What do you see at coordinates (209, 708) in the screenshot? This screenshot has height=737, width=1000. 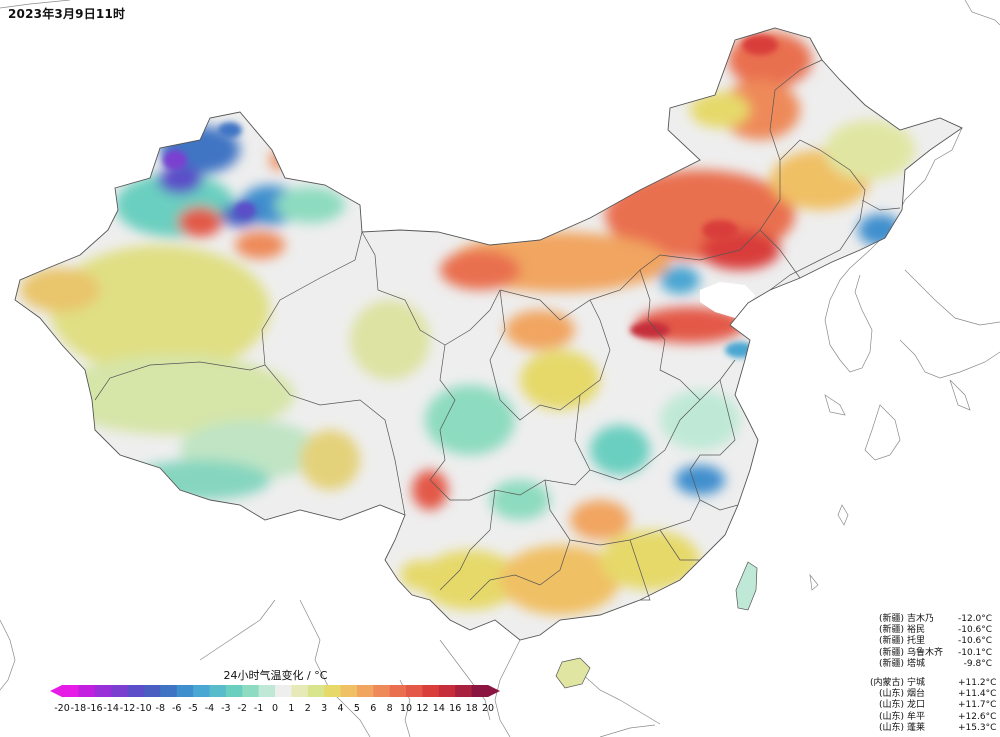 I see `legend-tick-label: -4` at bounding box center [209, 708].